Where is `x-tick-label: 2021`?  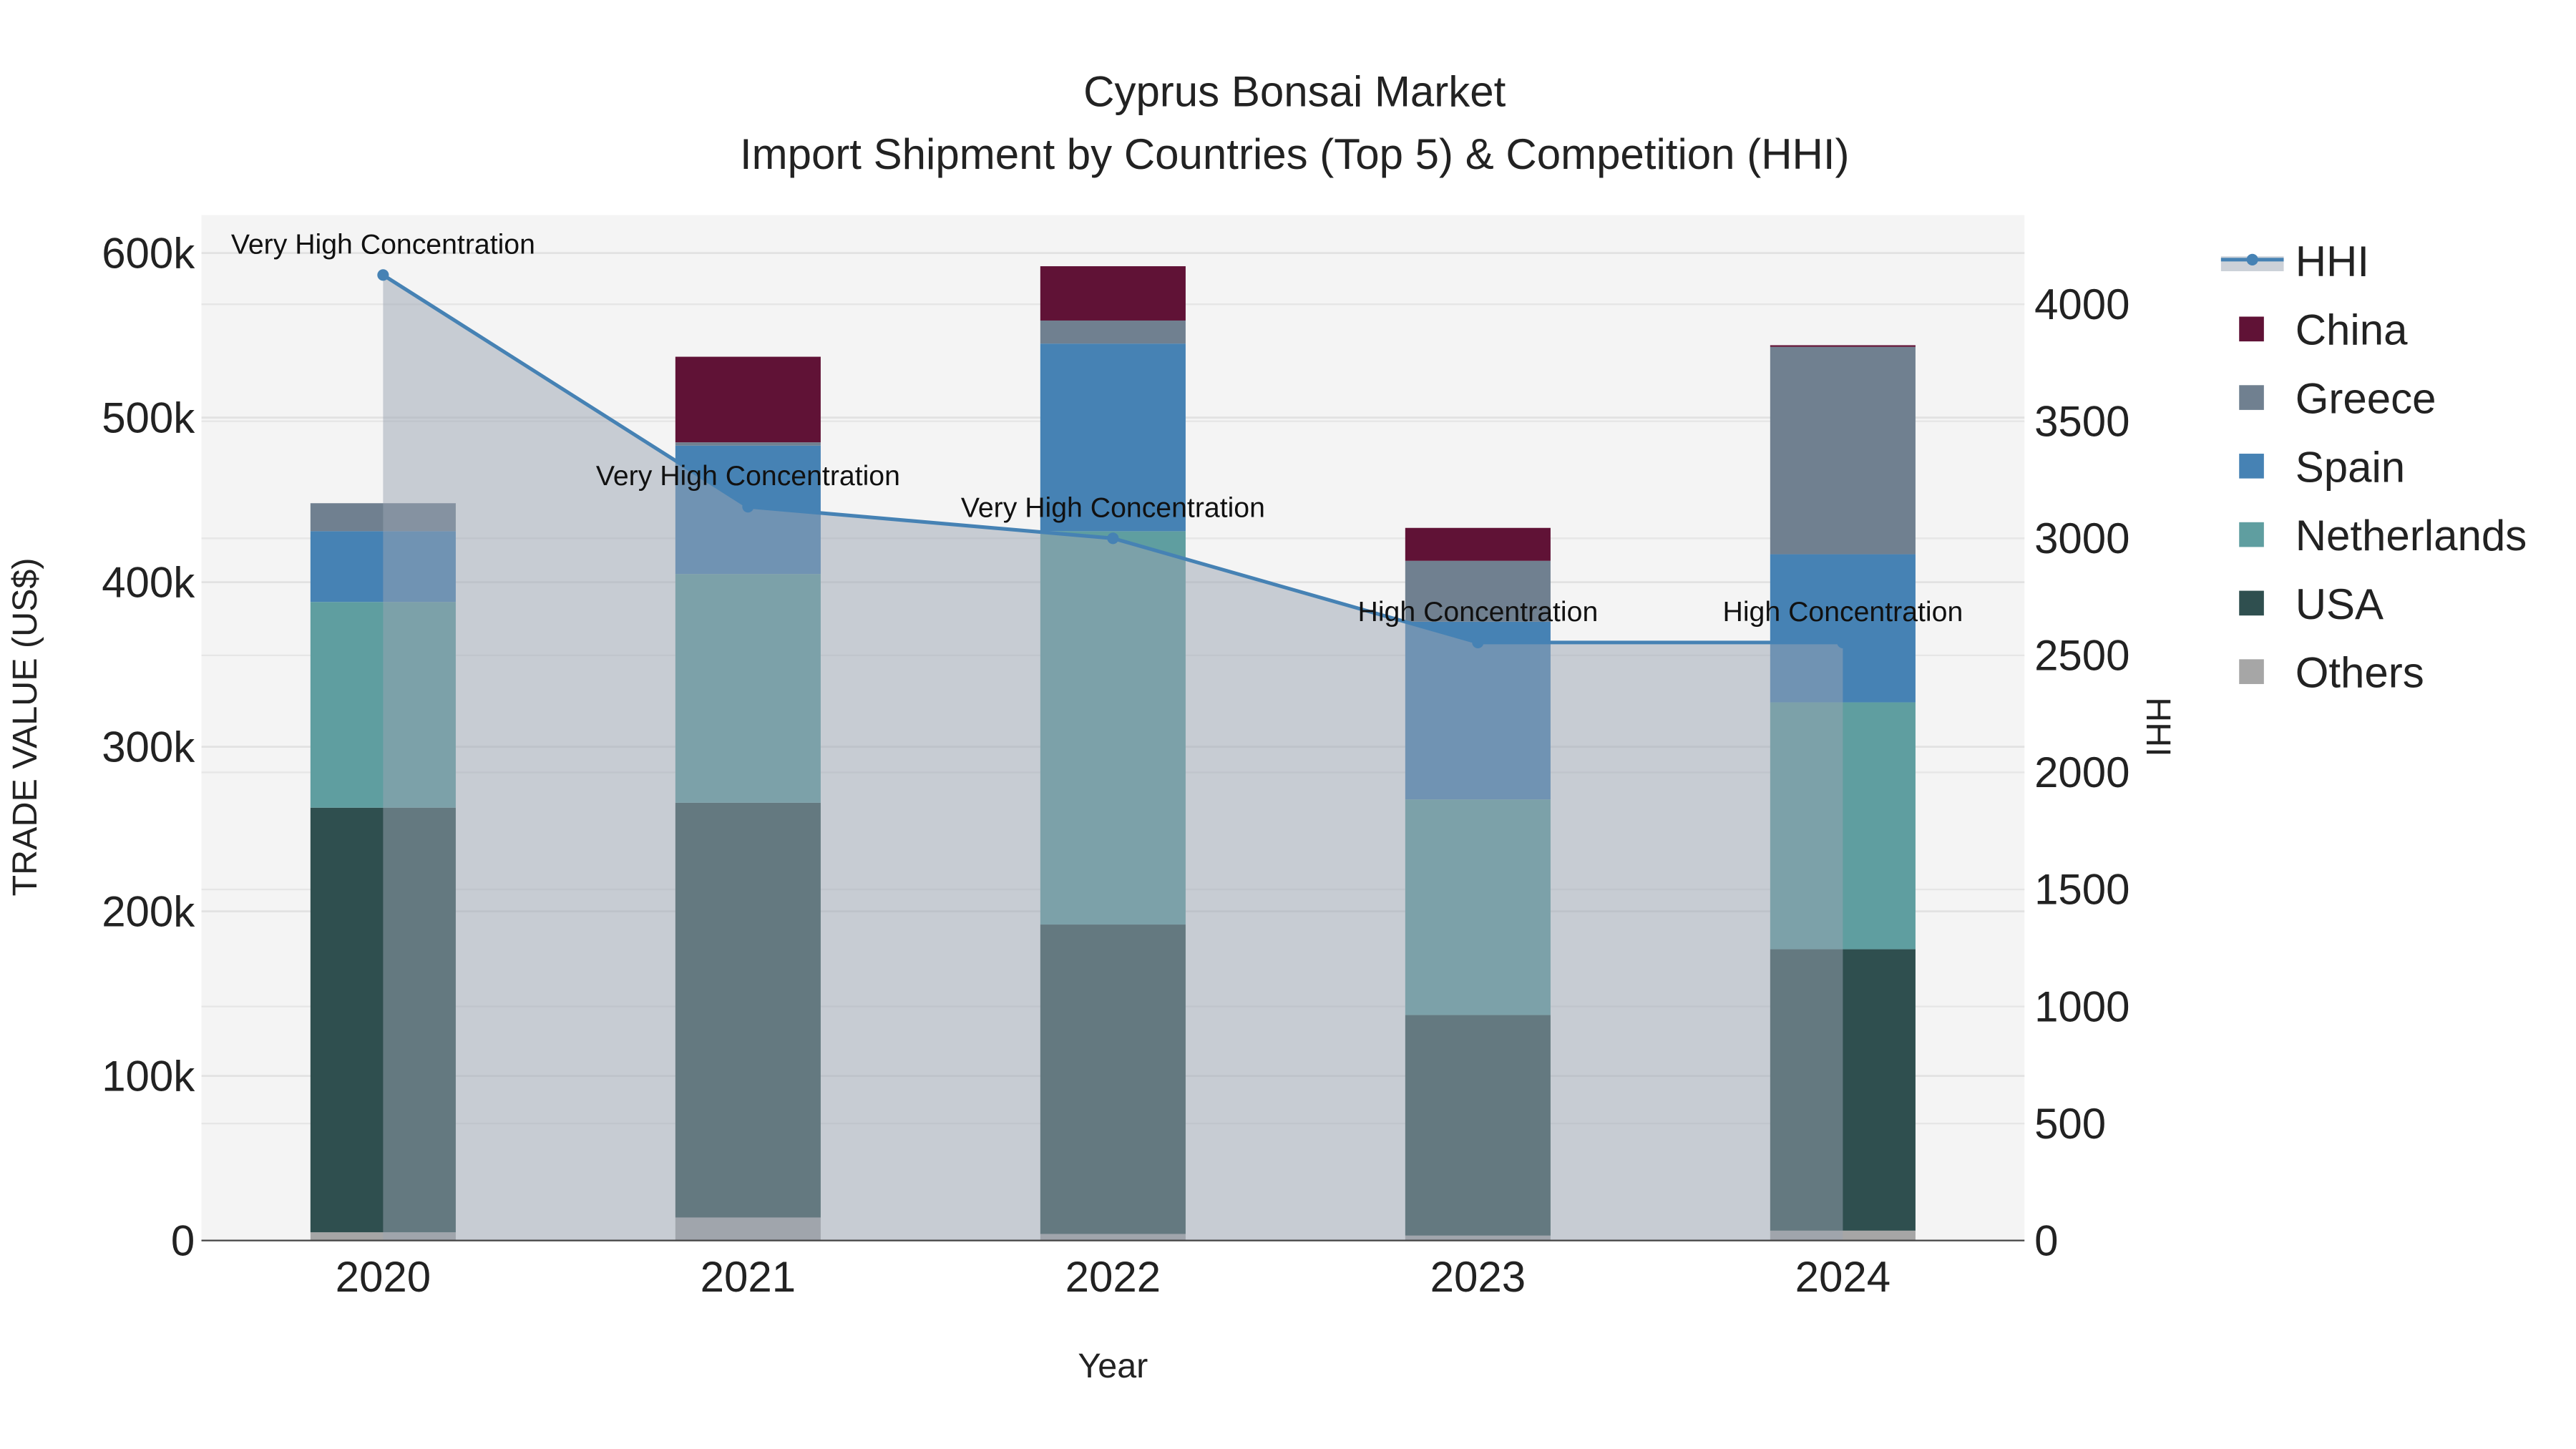
x-tick-label: 2021 is located at coordinates (748, 1277).